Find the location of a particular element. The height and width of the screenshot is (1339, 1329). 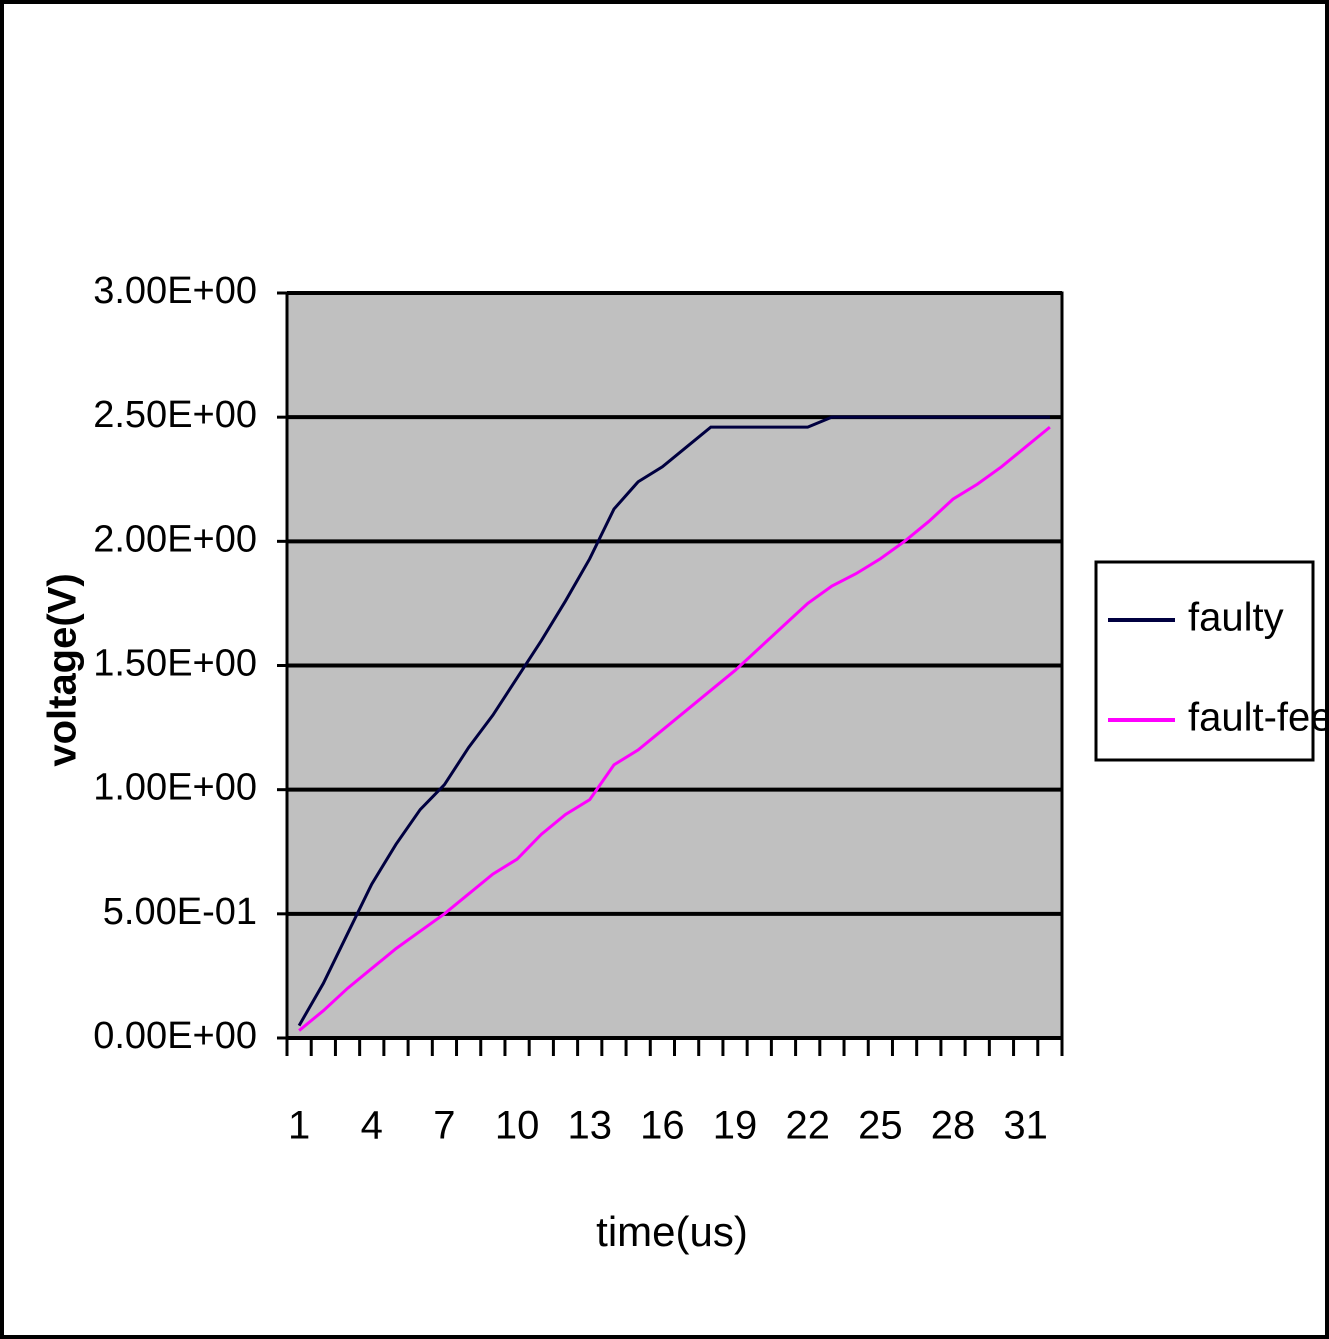

legend-label: fault-fee is located at coordinates (1258, 718).